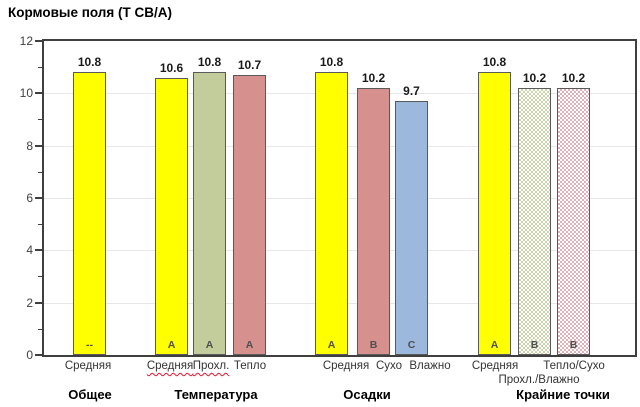  What do you see at coordinates (211, 366) in the screenshot?
I see `x-tick-label: Прохл.` at bounding box center [211, 366].